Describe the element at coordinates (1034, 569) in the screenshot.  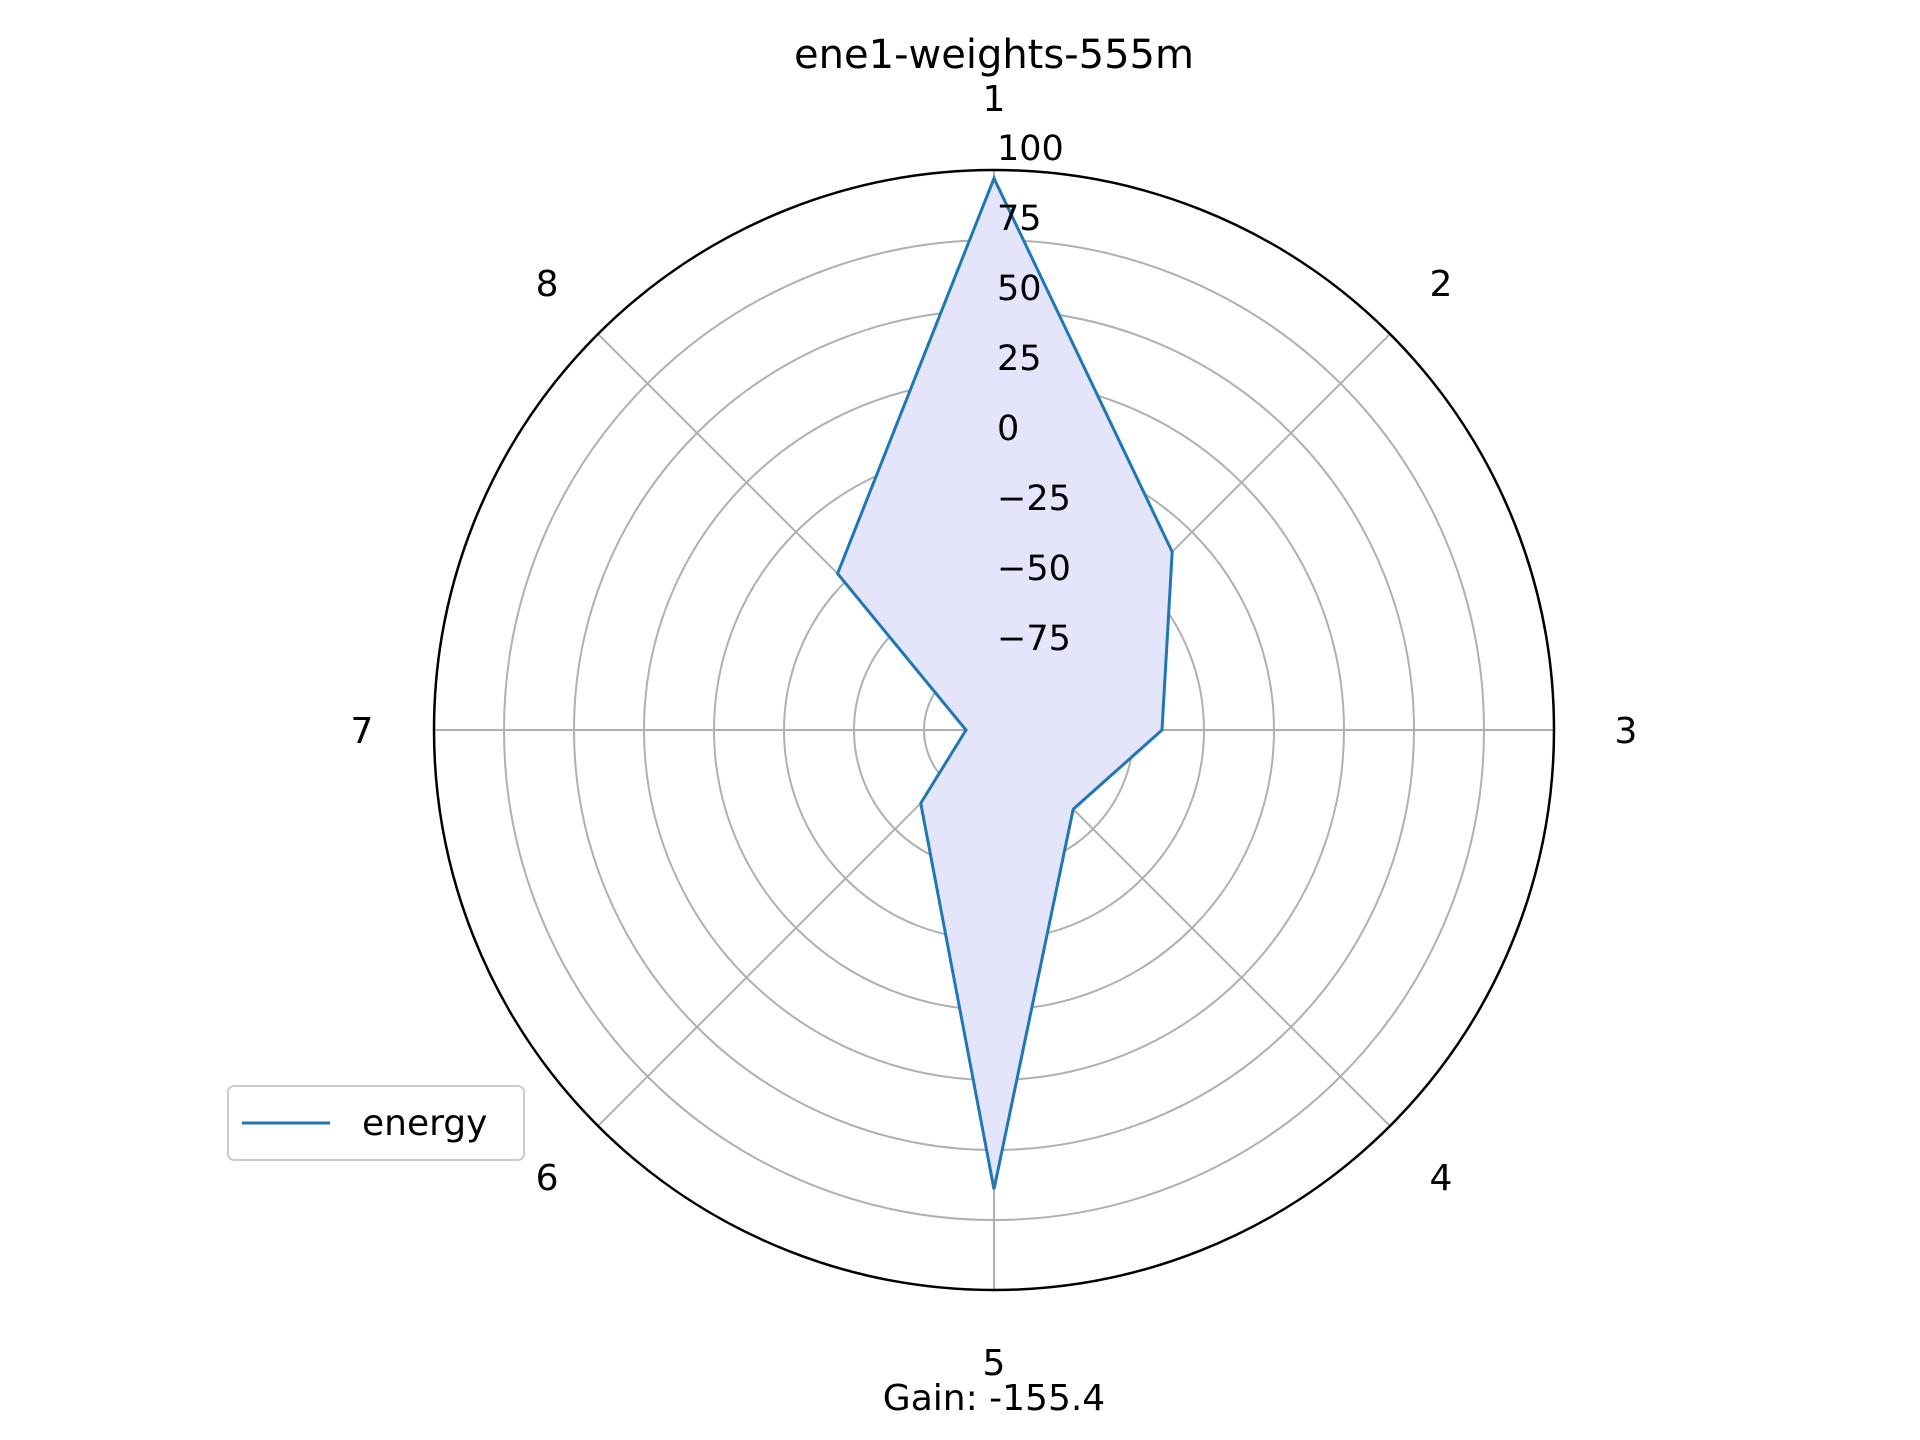
I see `tick-label-1: −50` at that location.